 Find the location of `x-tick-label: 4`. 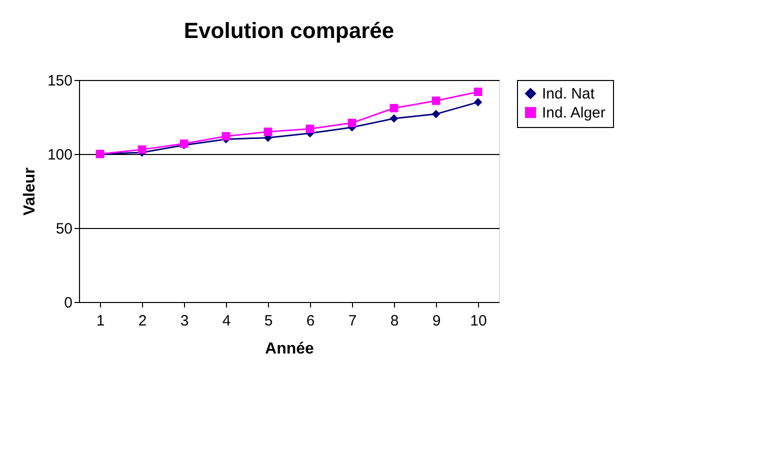

x-tick-label: 4 is located at coordinates (226, 321).